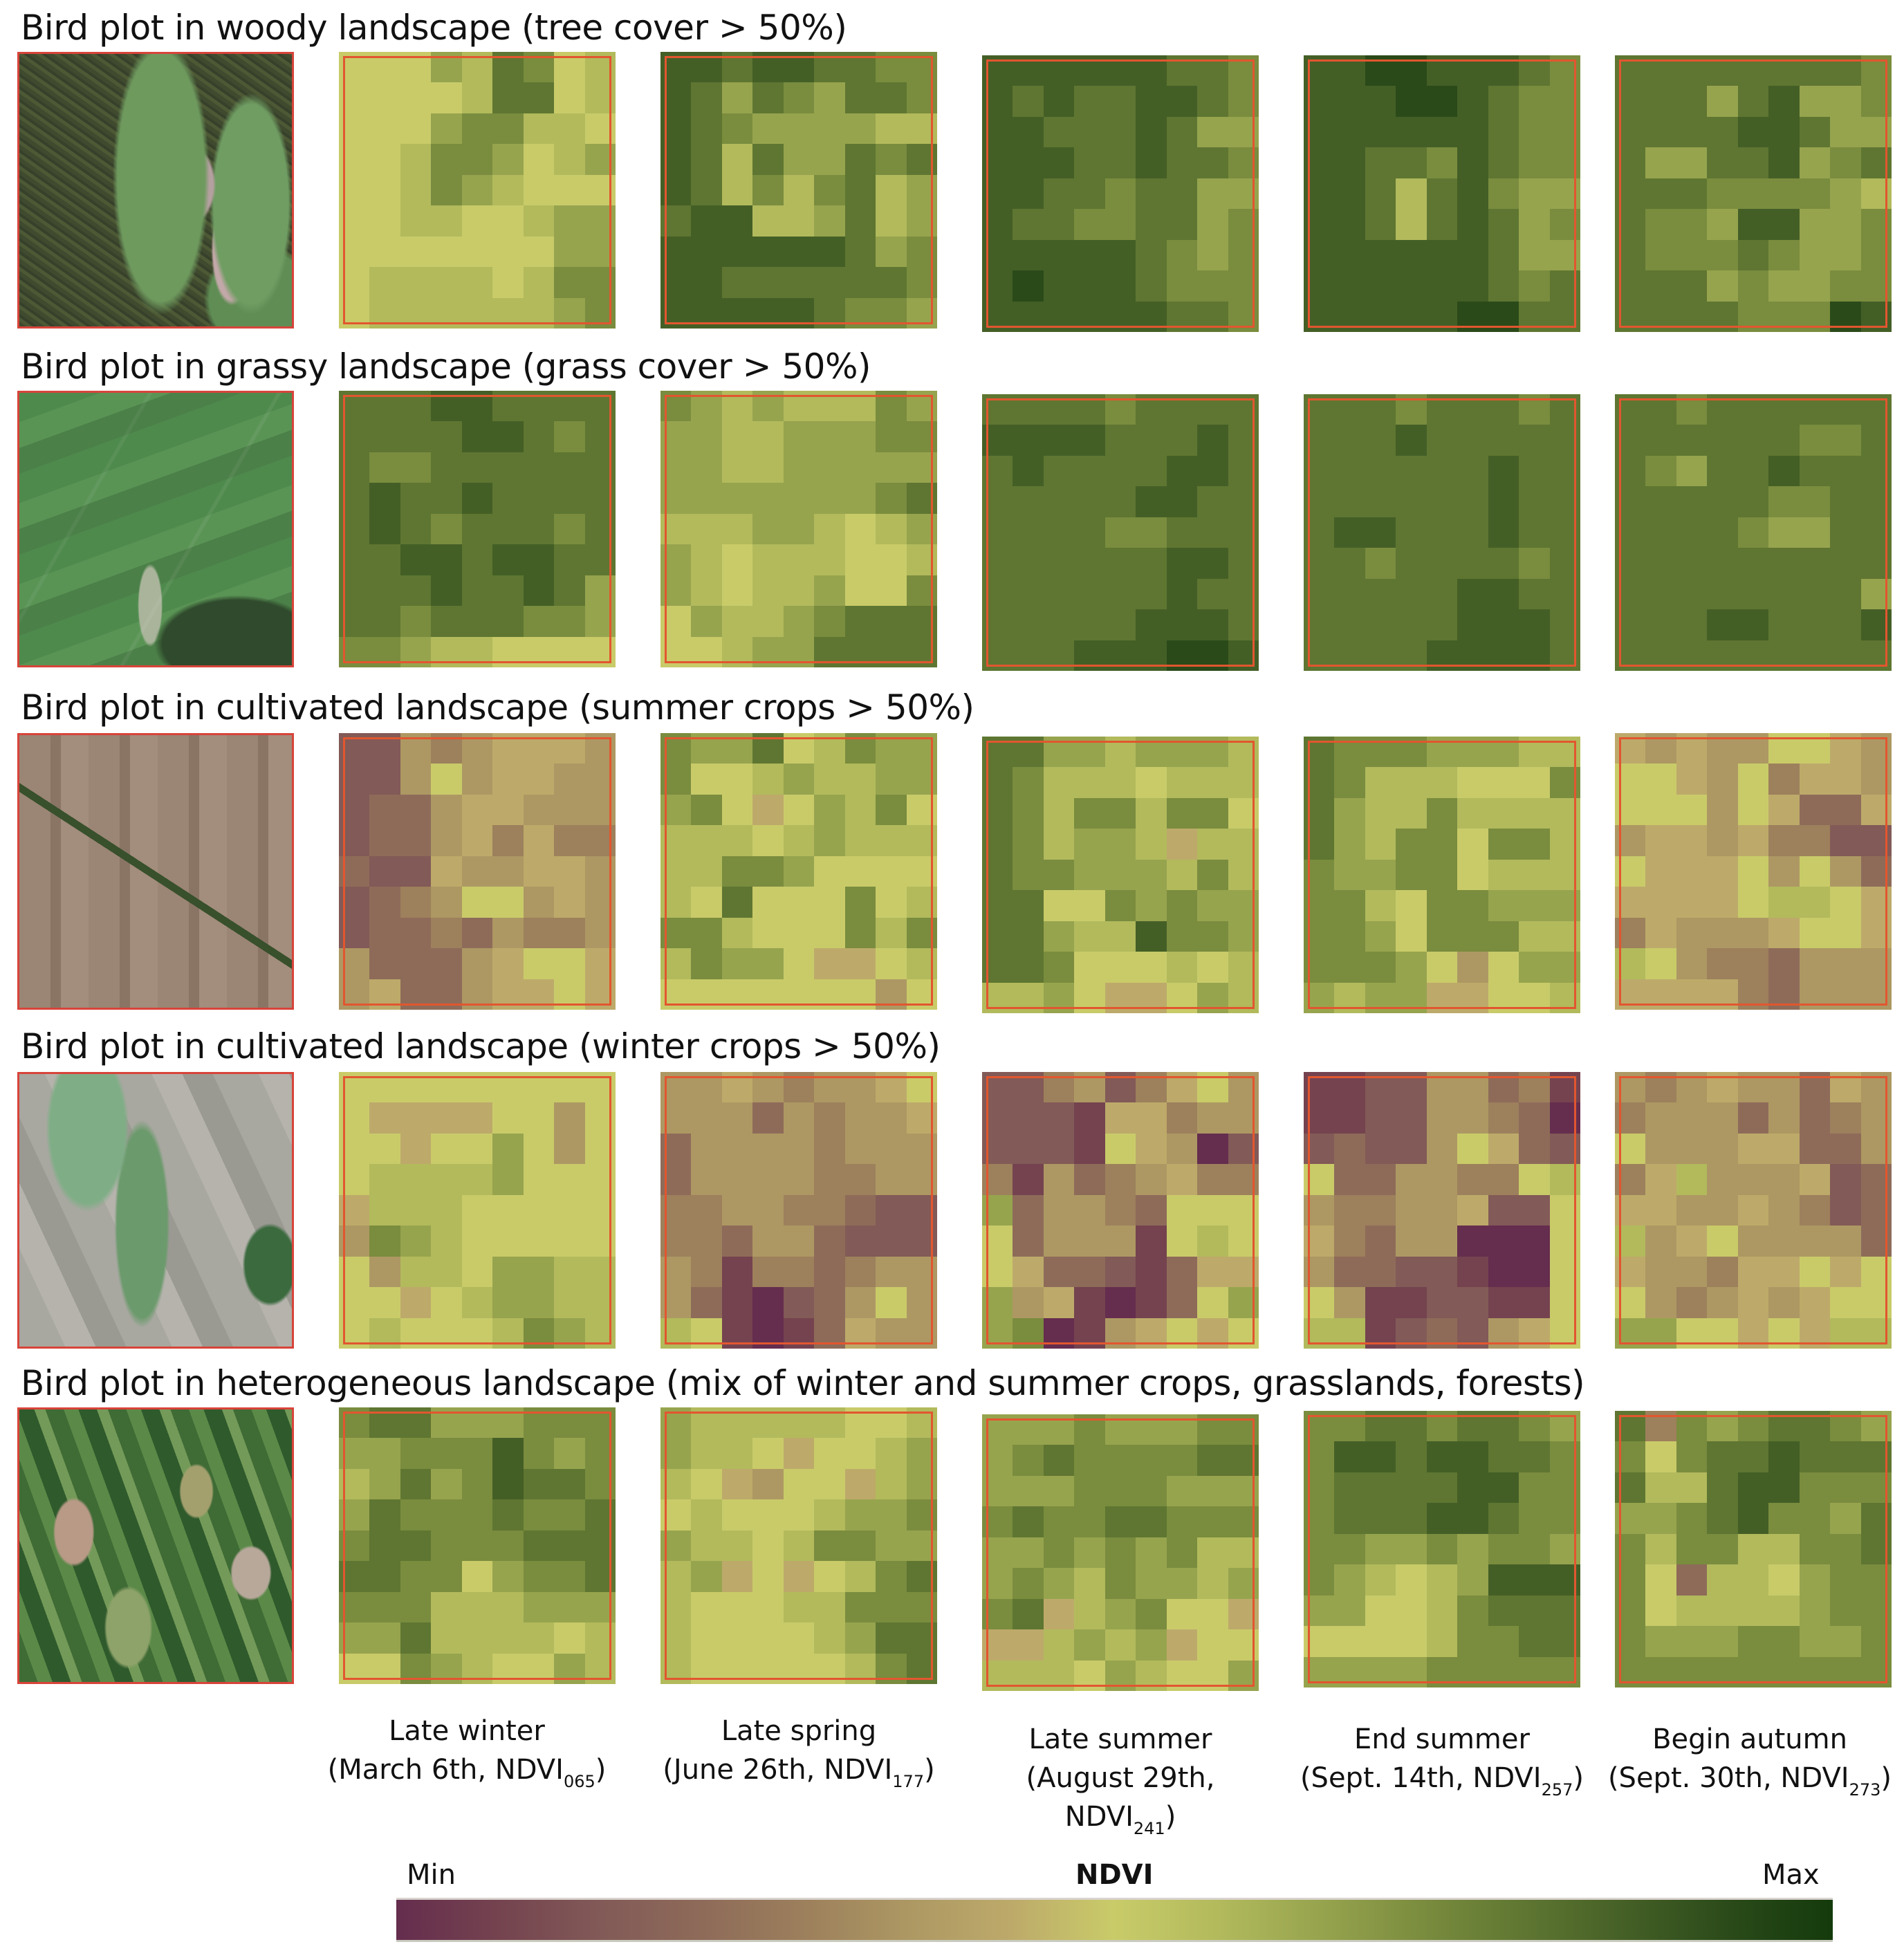  I want to click on aerial-photo-heterogeneous, so click(155, 1545).